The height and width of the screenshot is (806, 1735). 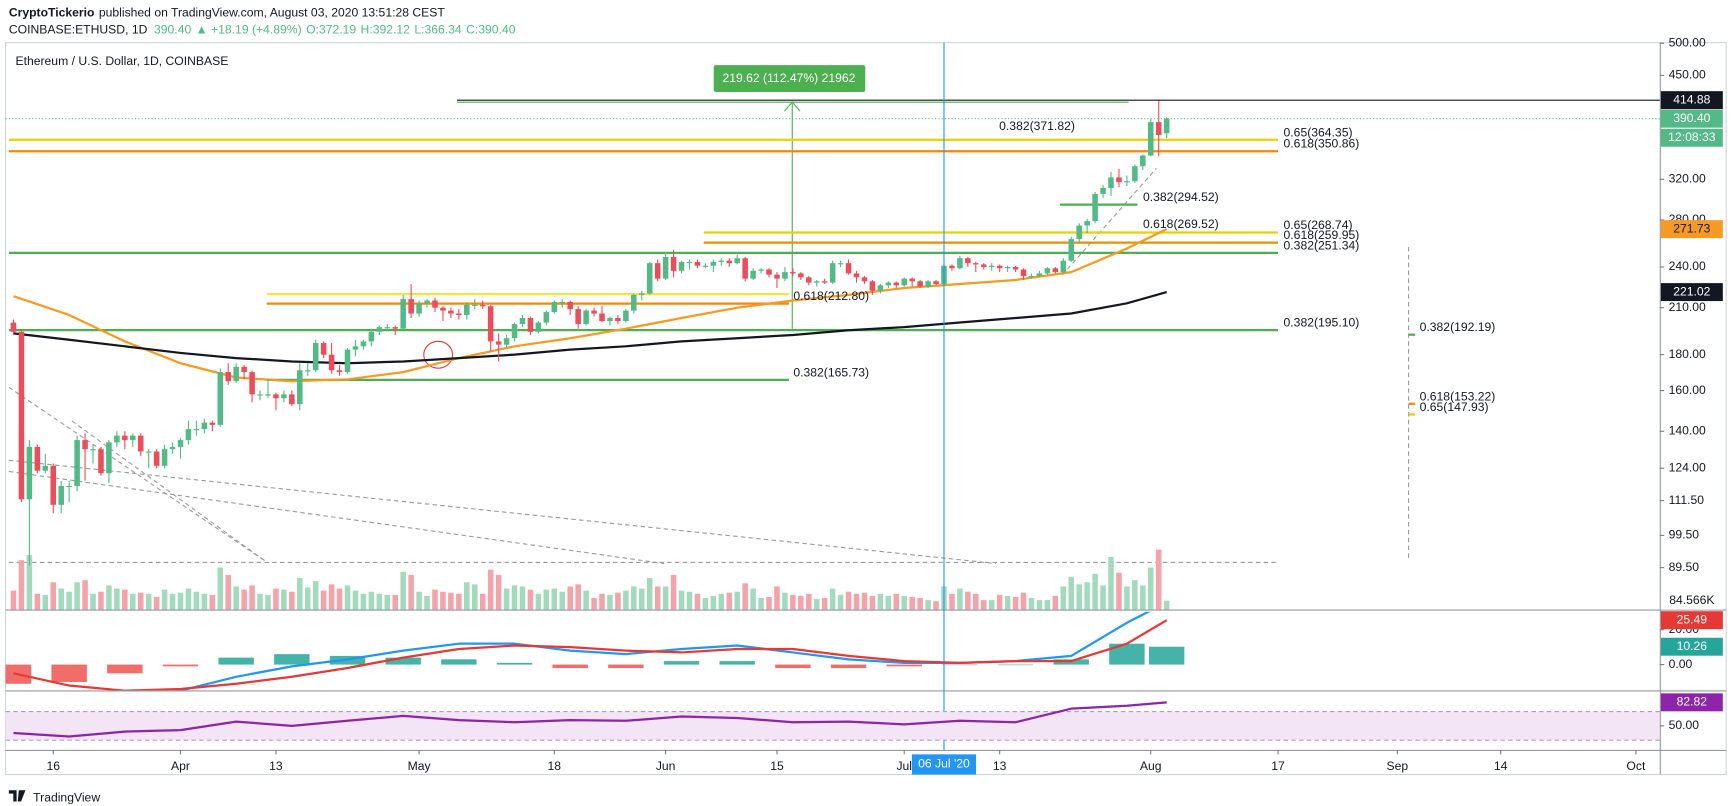 I want to click on price-label: 10.26, so click(x=1692, y=646).